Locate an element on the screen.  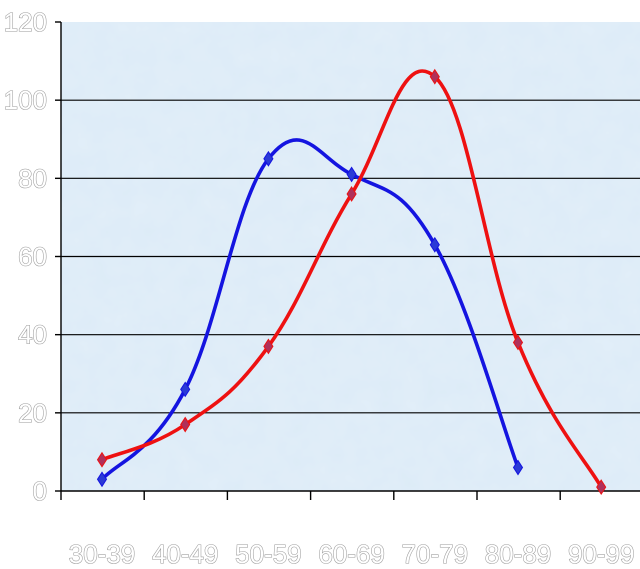
y-tick-label-0: 0 is located at coordinates (40, 491).